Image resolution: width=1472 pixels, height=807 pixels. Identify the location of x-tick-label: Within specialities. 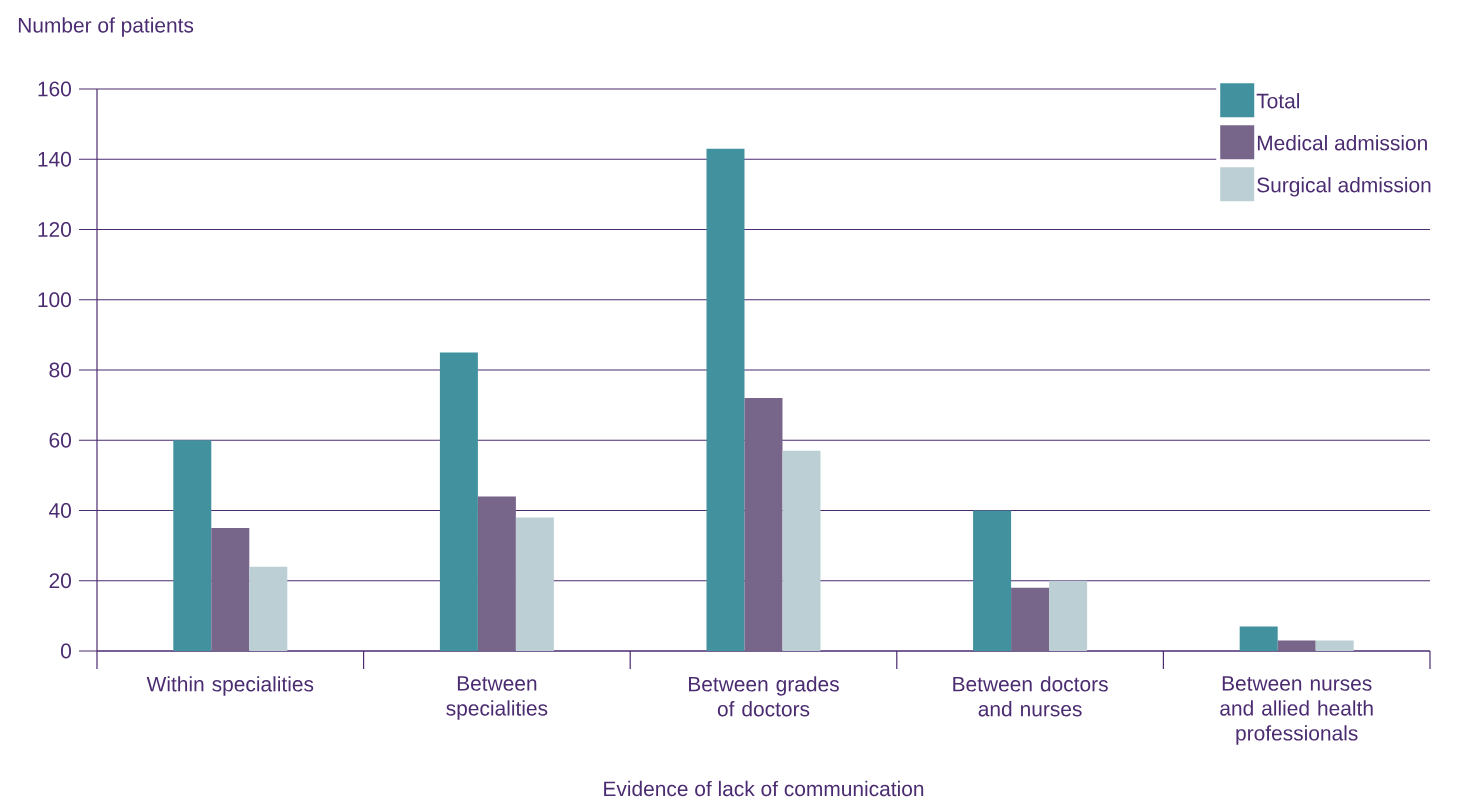
(230, 686).